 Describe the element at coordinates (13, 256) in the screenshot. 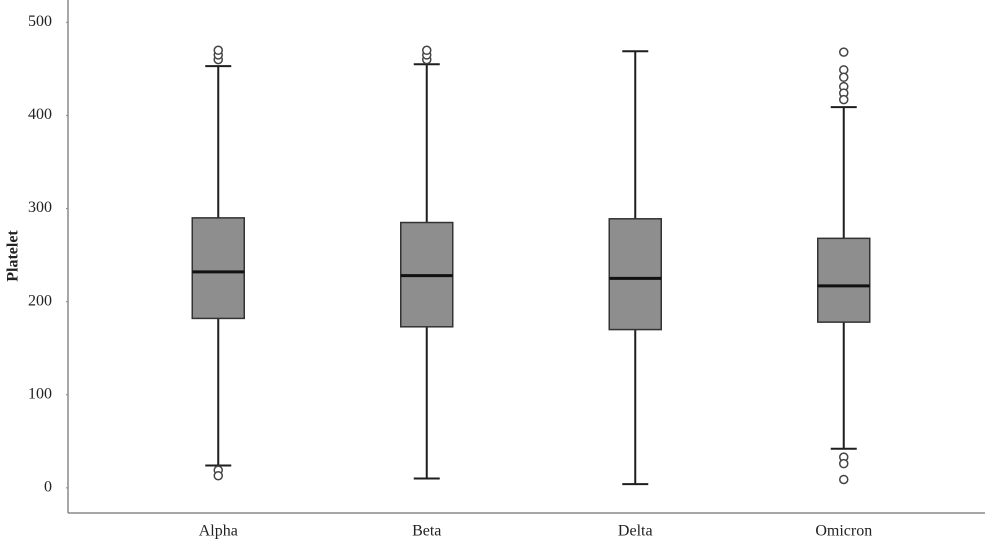

I see `y-axis-label: Platelet` at that location.